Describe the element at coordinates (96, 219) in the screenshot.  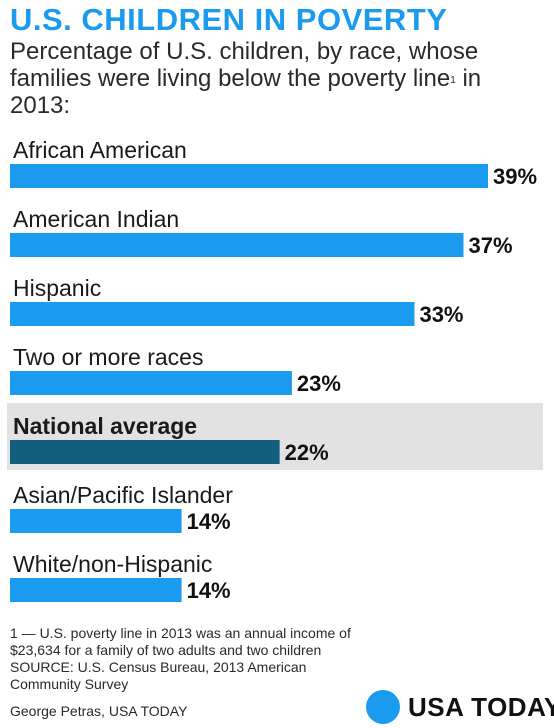
I see `category-label-american-indian: American Indian` at that location.